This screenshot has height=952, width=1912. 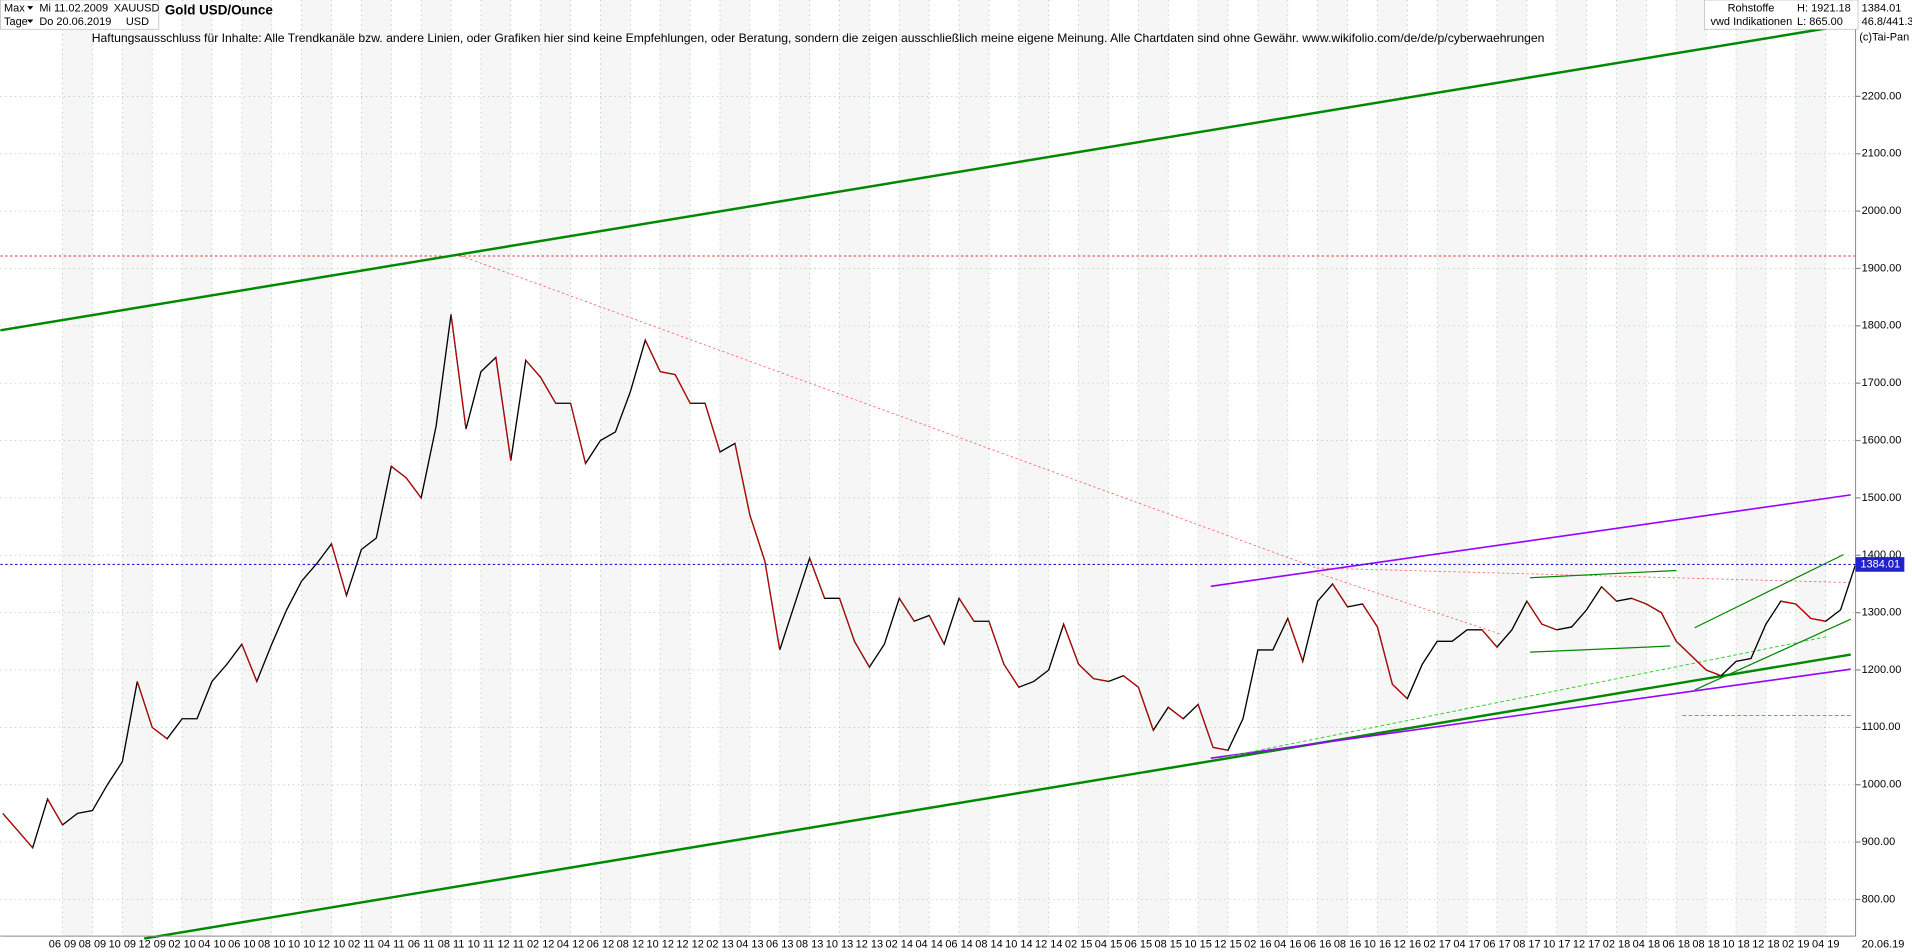 What do you see at coordinates (1616, 945) in the screenshot?
I see `x-tick-label: 02 18` at bounding box center [1616, 945].